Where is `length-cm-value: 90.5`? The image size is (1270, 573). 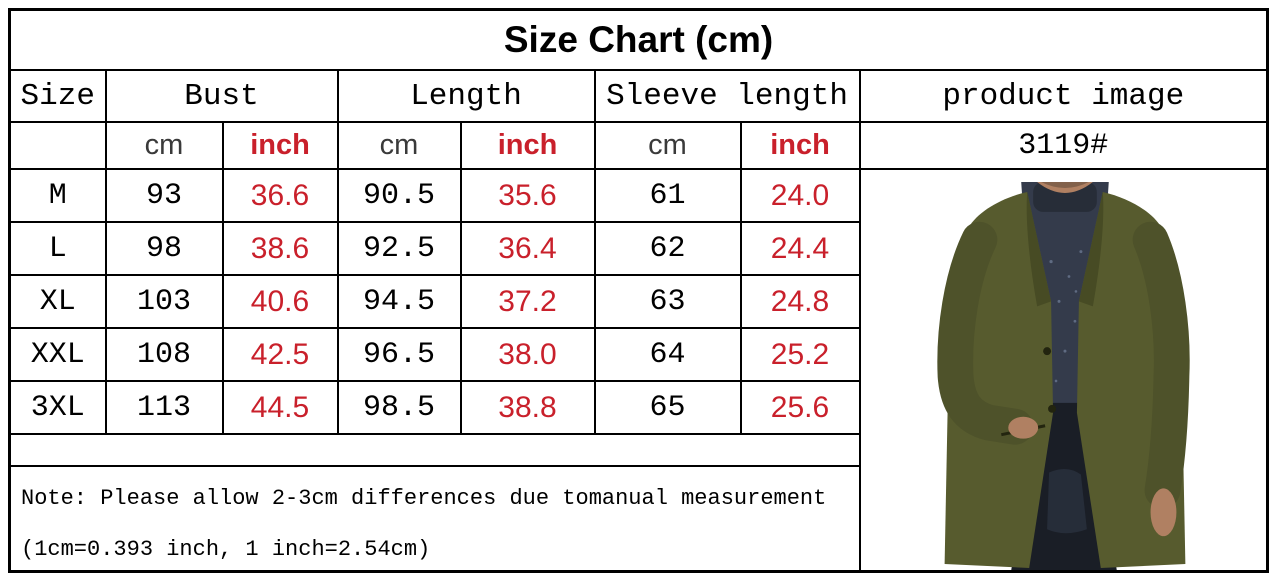
length-cm-value: 90.5 is located at coordinates (399, 195).